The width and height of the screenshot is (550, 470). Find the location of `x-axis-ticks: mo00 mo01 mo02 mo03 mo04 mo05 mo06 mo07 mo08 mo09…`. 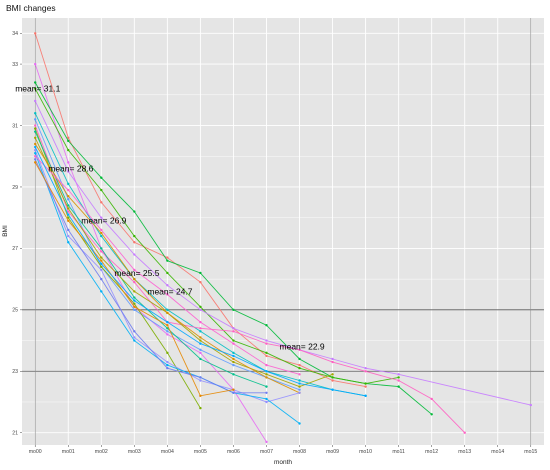

x-axis-ticks: mo00 mo01 mo02 mo03 mo04 mo05 mo06 mo07 mo08 mo09… is located at coordinates (283, 450).